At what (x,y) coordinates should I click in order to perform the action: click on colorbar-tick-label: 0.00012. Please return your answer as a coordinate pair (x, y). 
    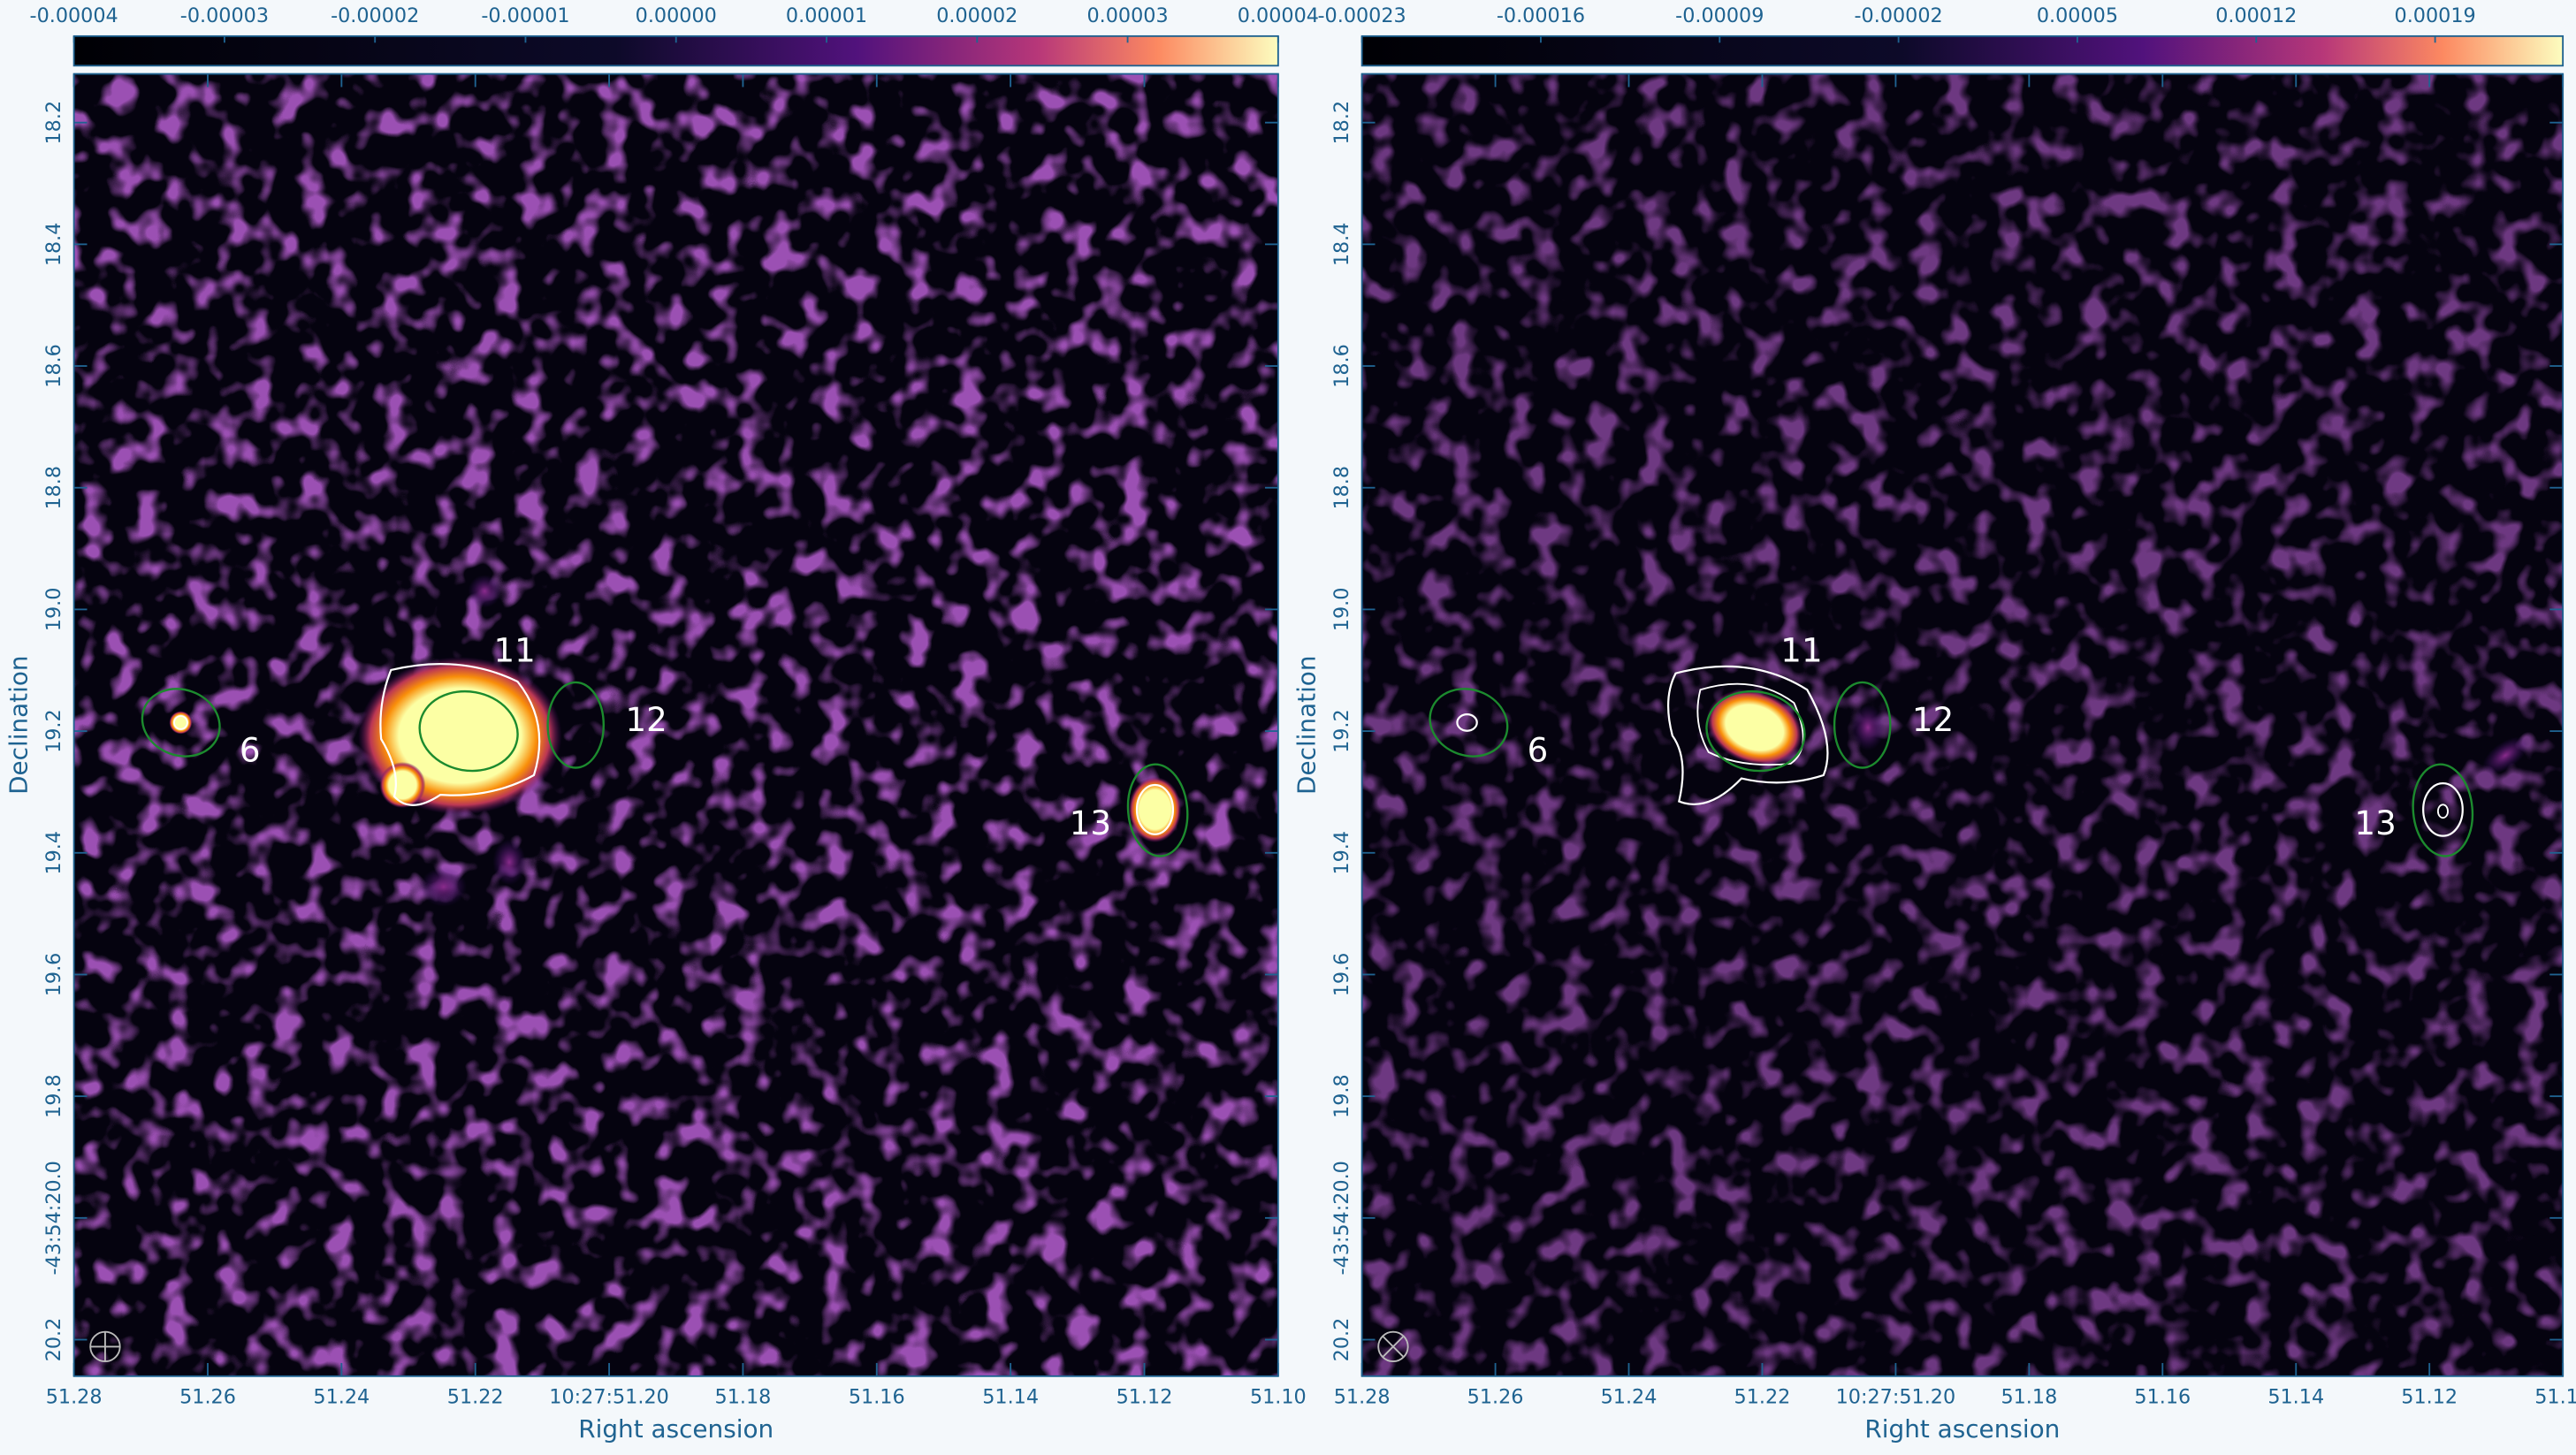
    Looking at the image, I should click on (2256, 15).